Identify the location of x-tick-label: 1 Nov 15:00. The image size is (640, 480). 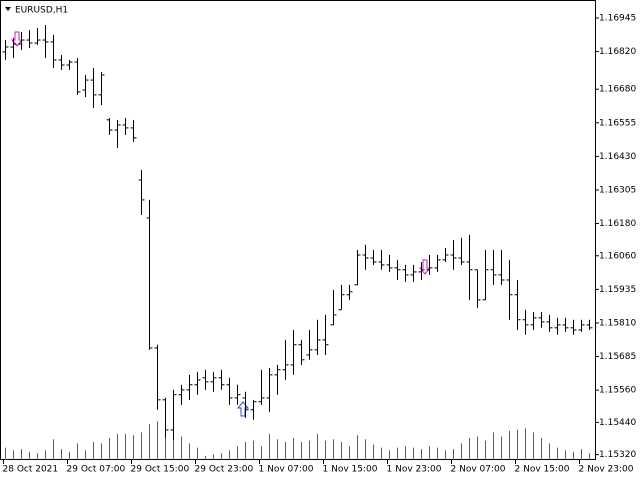
(350, 470).